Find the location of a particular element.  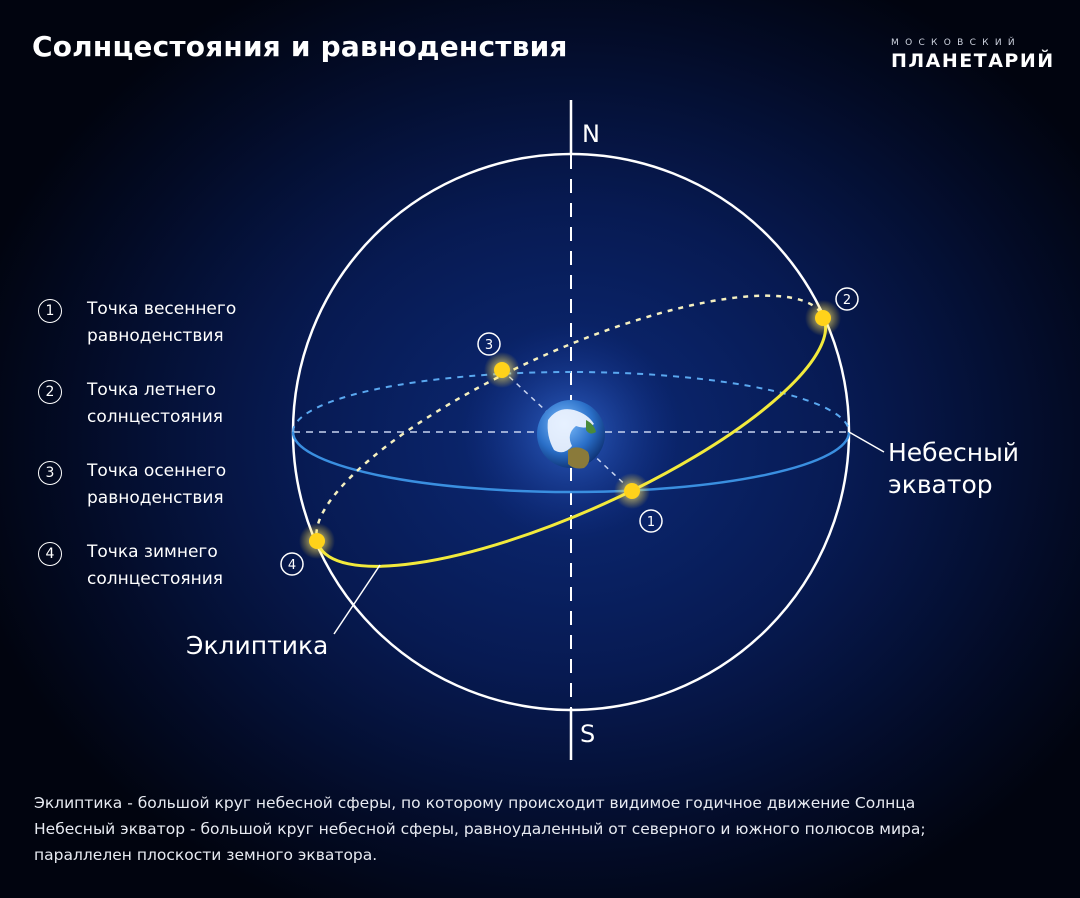

marker-4: 4 is located at coordinates (292, 565).